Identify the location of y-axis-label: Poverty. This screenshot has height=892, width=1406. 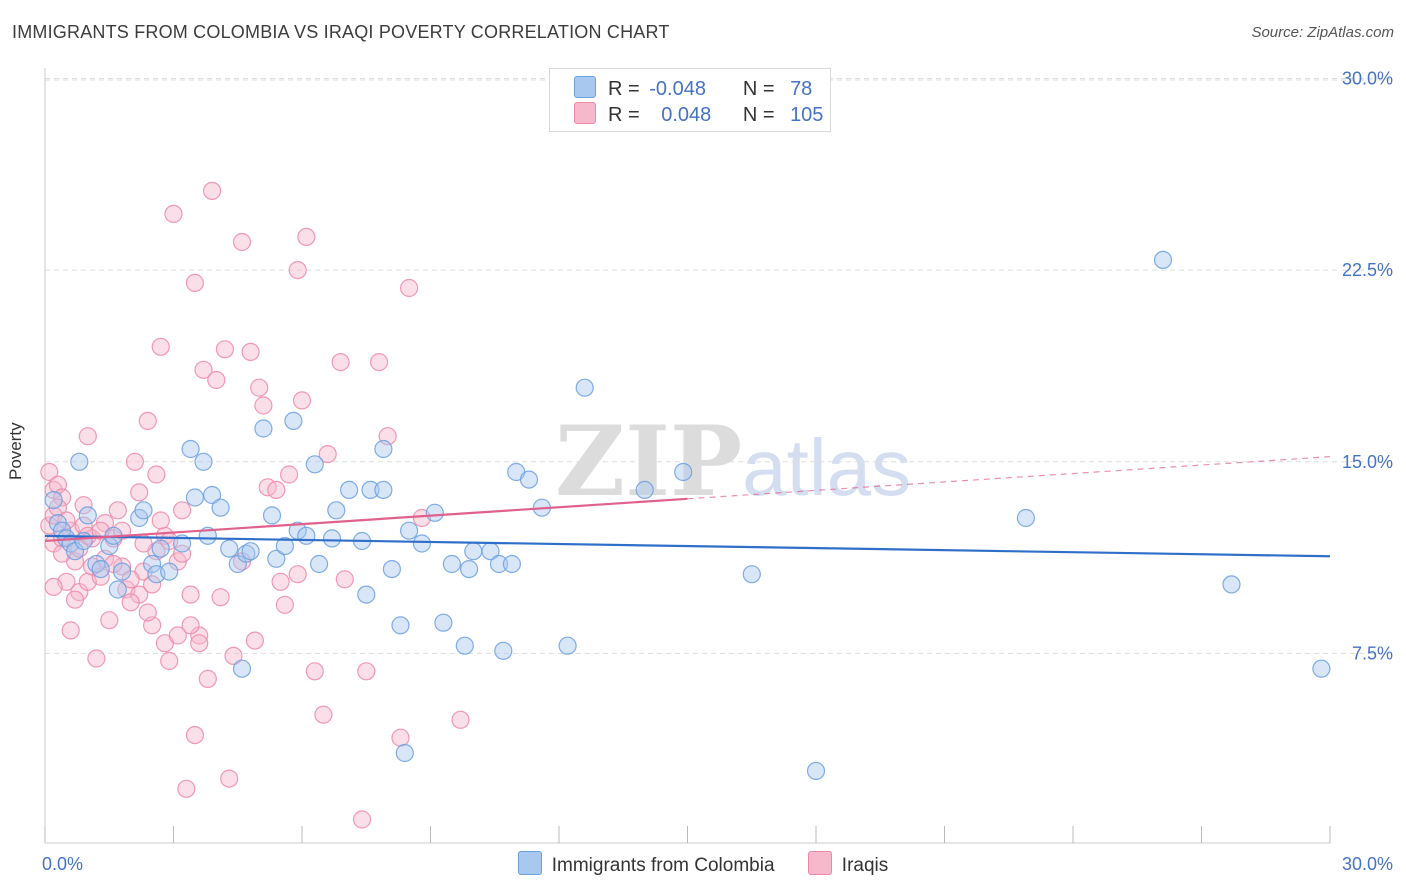
(15, 451).